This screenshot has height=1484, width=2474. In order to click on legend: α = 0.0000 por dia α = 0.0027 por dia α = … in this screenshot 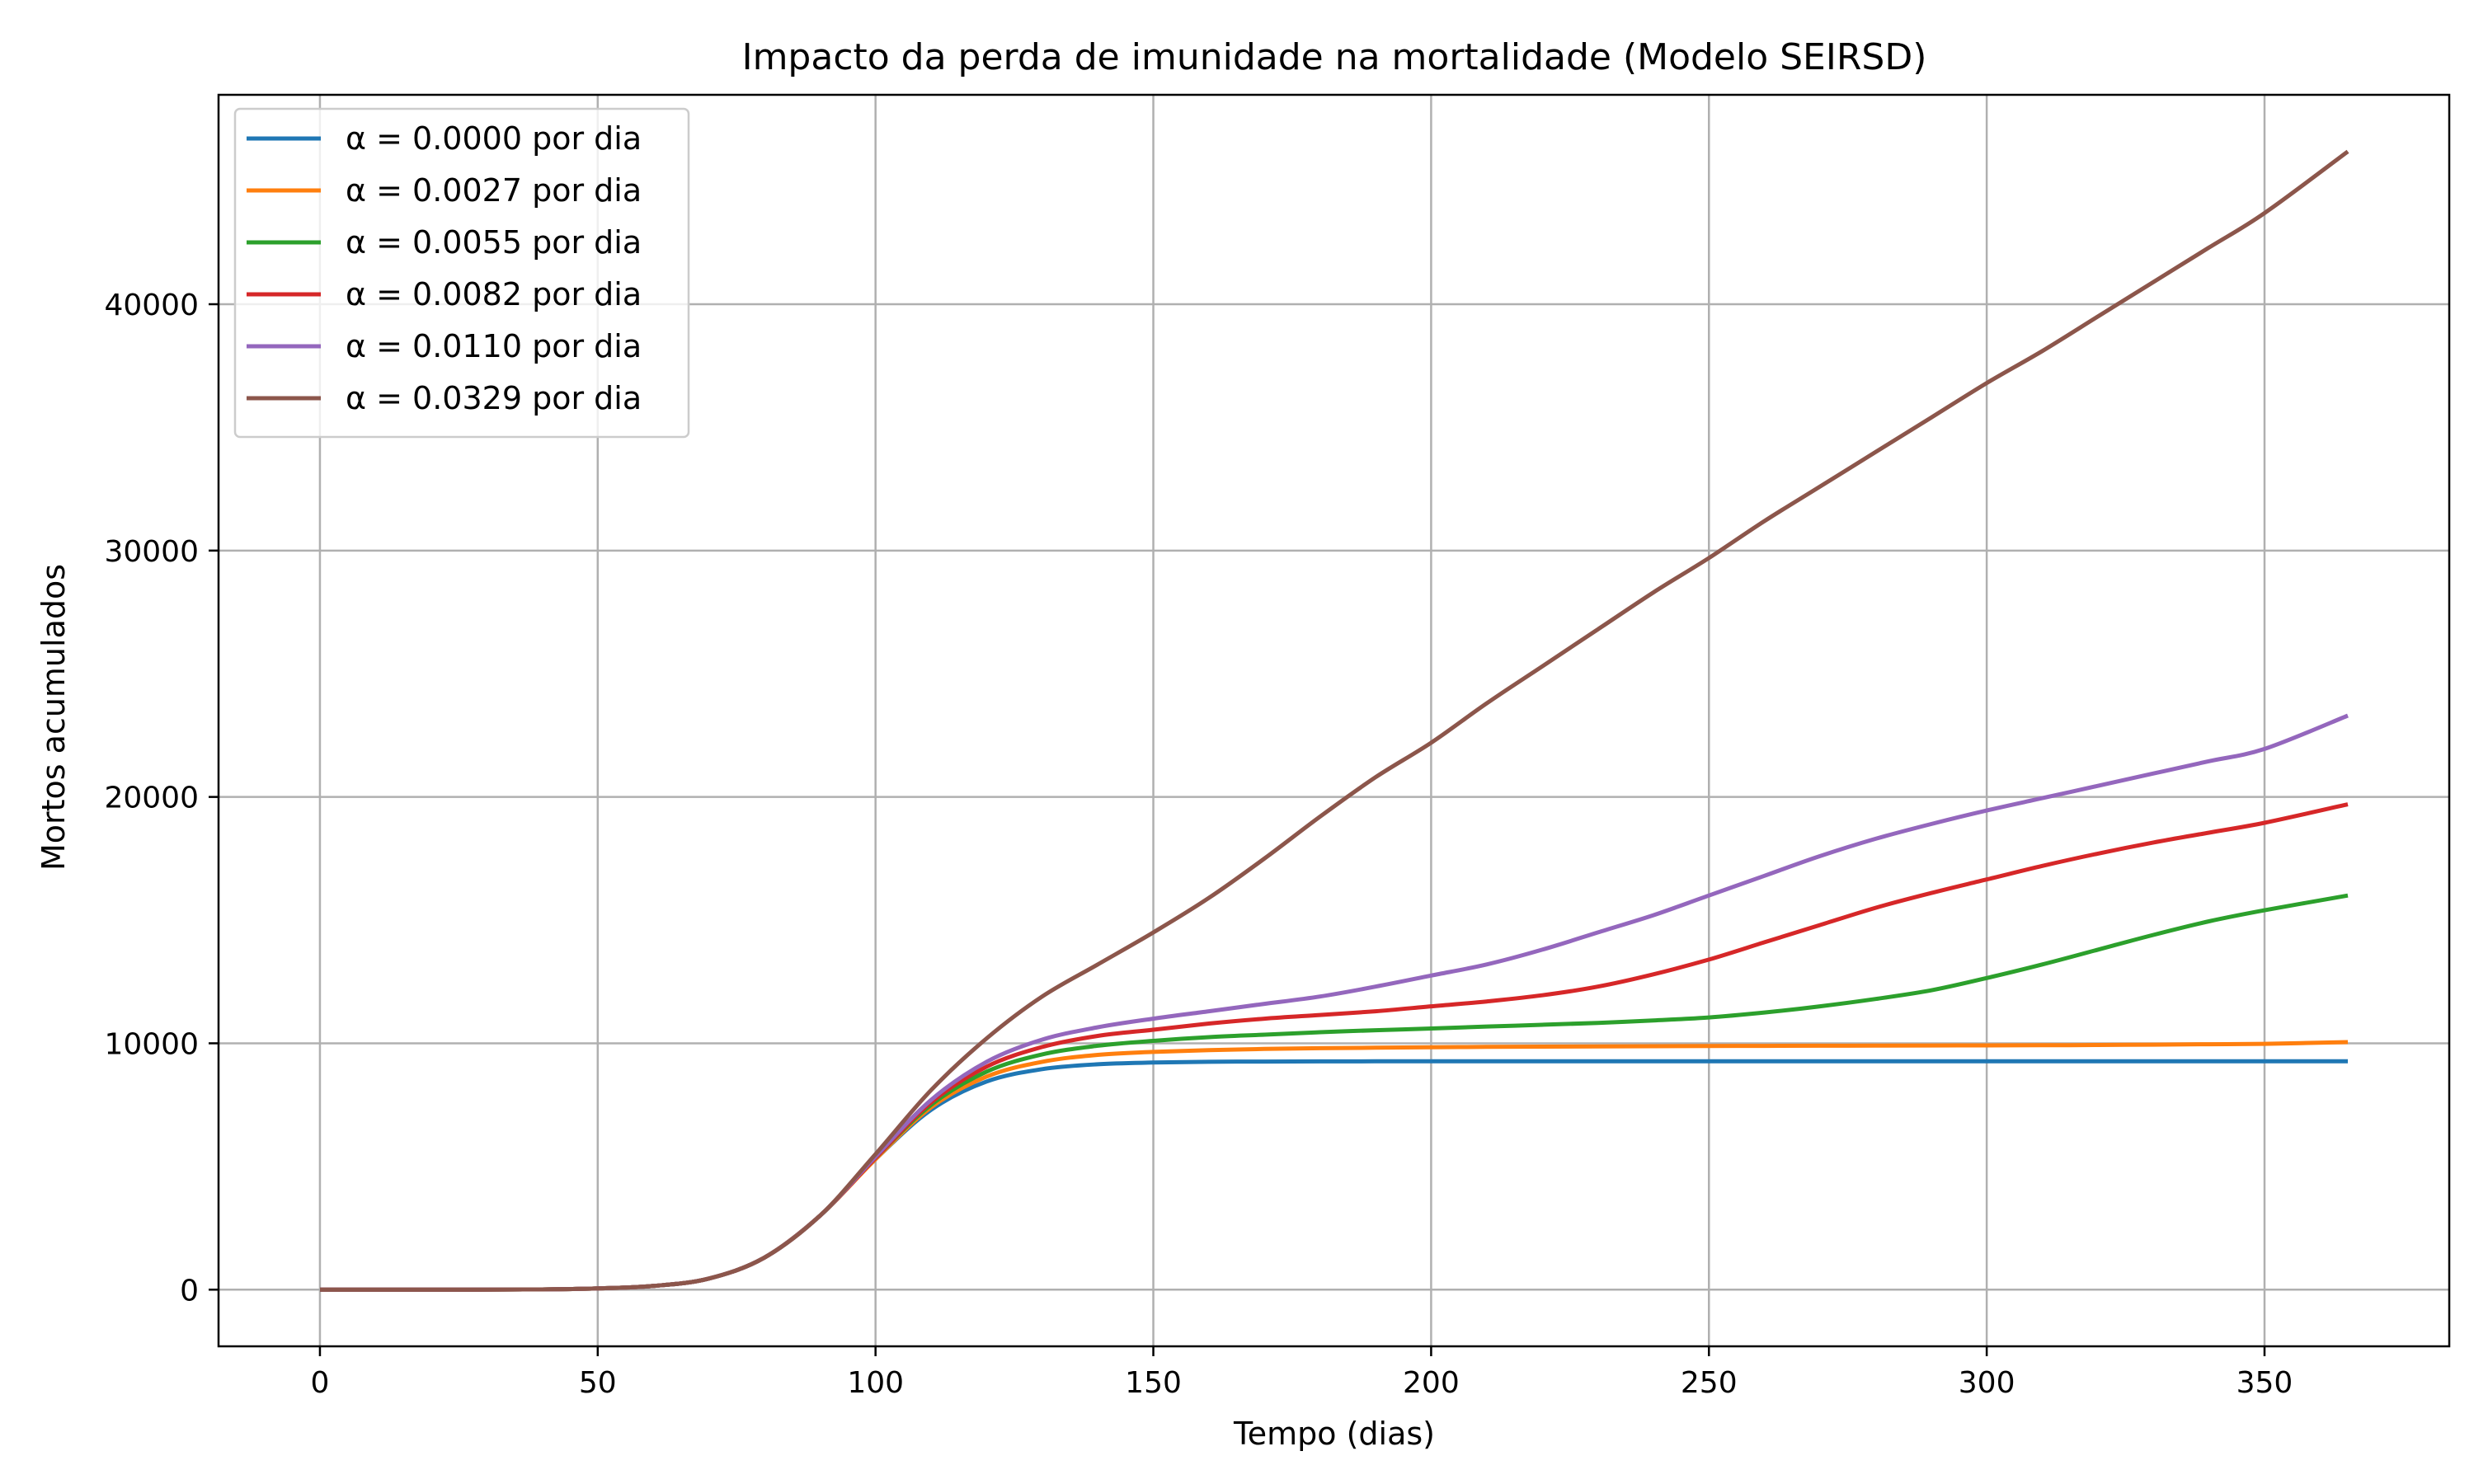, I will do `click(461, 273)`.